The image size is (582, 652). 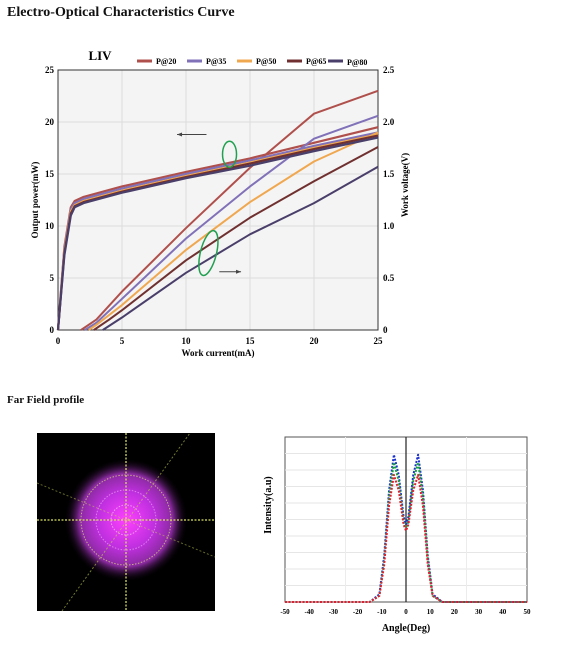 What do you see at coordinates (389, 122) in the screenshot?
I see `y2-tick-label: 2.0` at bounding box center [389, 122].